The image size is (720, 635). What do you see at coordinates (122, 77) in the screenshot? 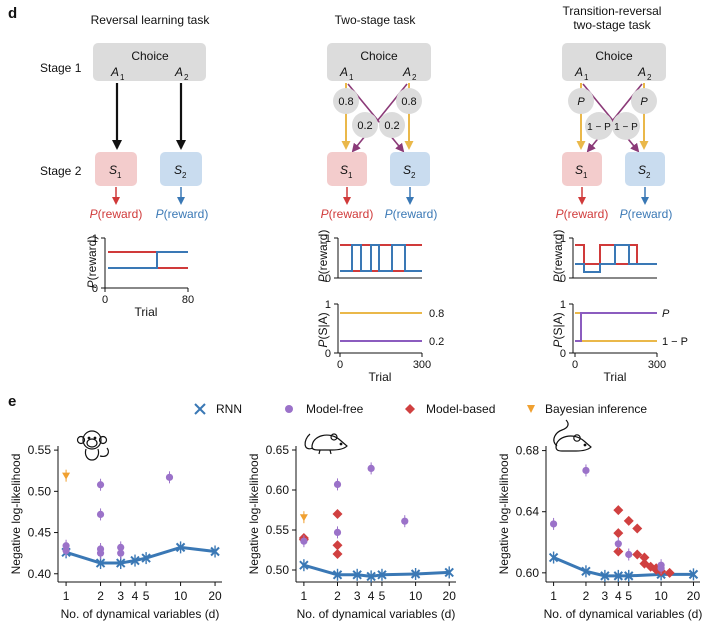
I see `action-a1-sub: 1` at bounding box center [122, 77].